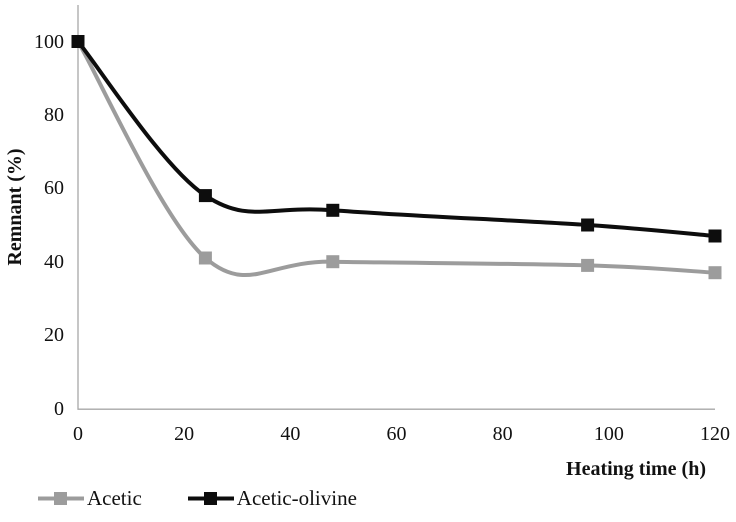 The width and height of the screenshot is (736, 522). What do you see at coordinates (59, 408) in the screenshot?
I see `y-tick-label-0: 0` at bounding box center [59, 408].